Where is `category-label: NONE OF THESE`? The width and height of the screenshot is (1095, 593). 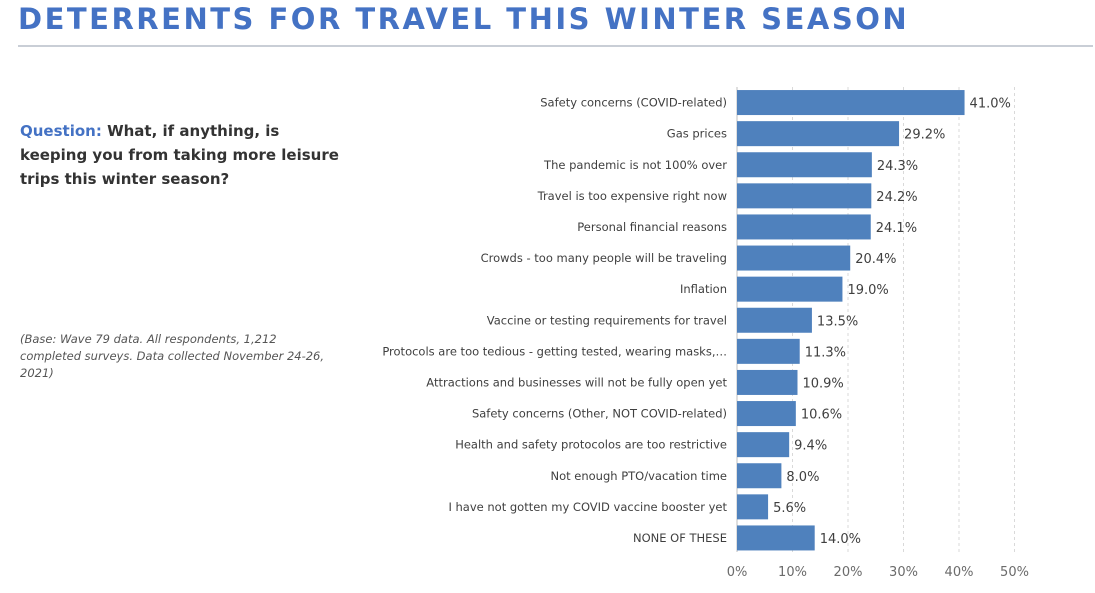 category-label: NONE OF THESE is located at coordinates (680, 538).